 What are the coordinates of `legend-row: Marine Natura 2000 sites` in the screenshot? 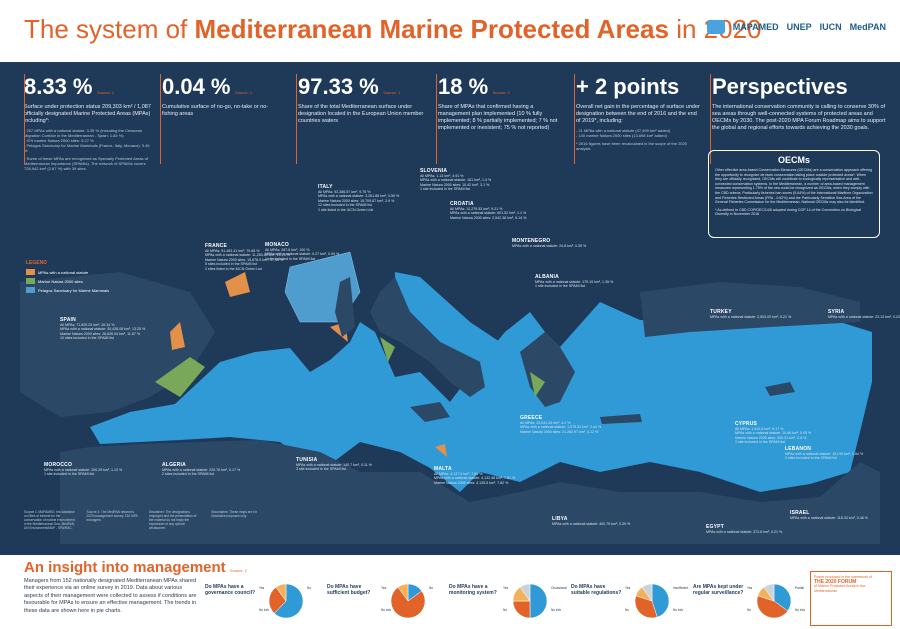 It's located at (67, 281).